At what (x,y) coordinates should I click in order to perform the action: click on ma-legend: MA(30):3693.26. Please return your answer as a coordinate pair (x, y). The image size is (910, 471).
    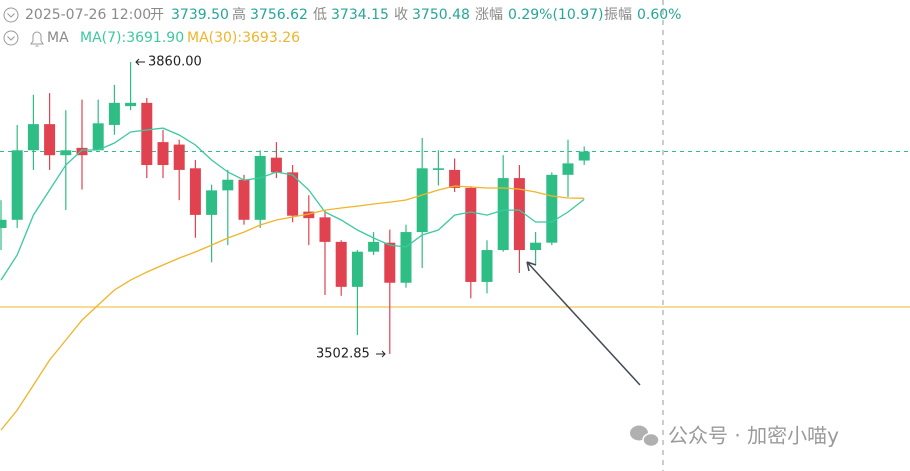
    Looking at the image, I should click on (243, 38).